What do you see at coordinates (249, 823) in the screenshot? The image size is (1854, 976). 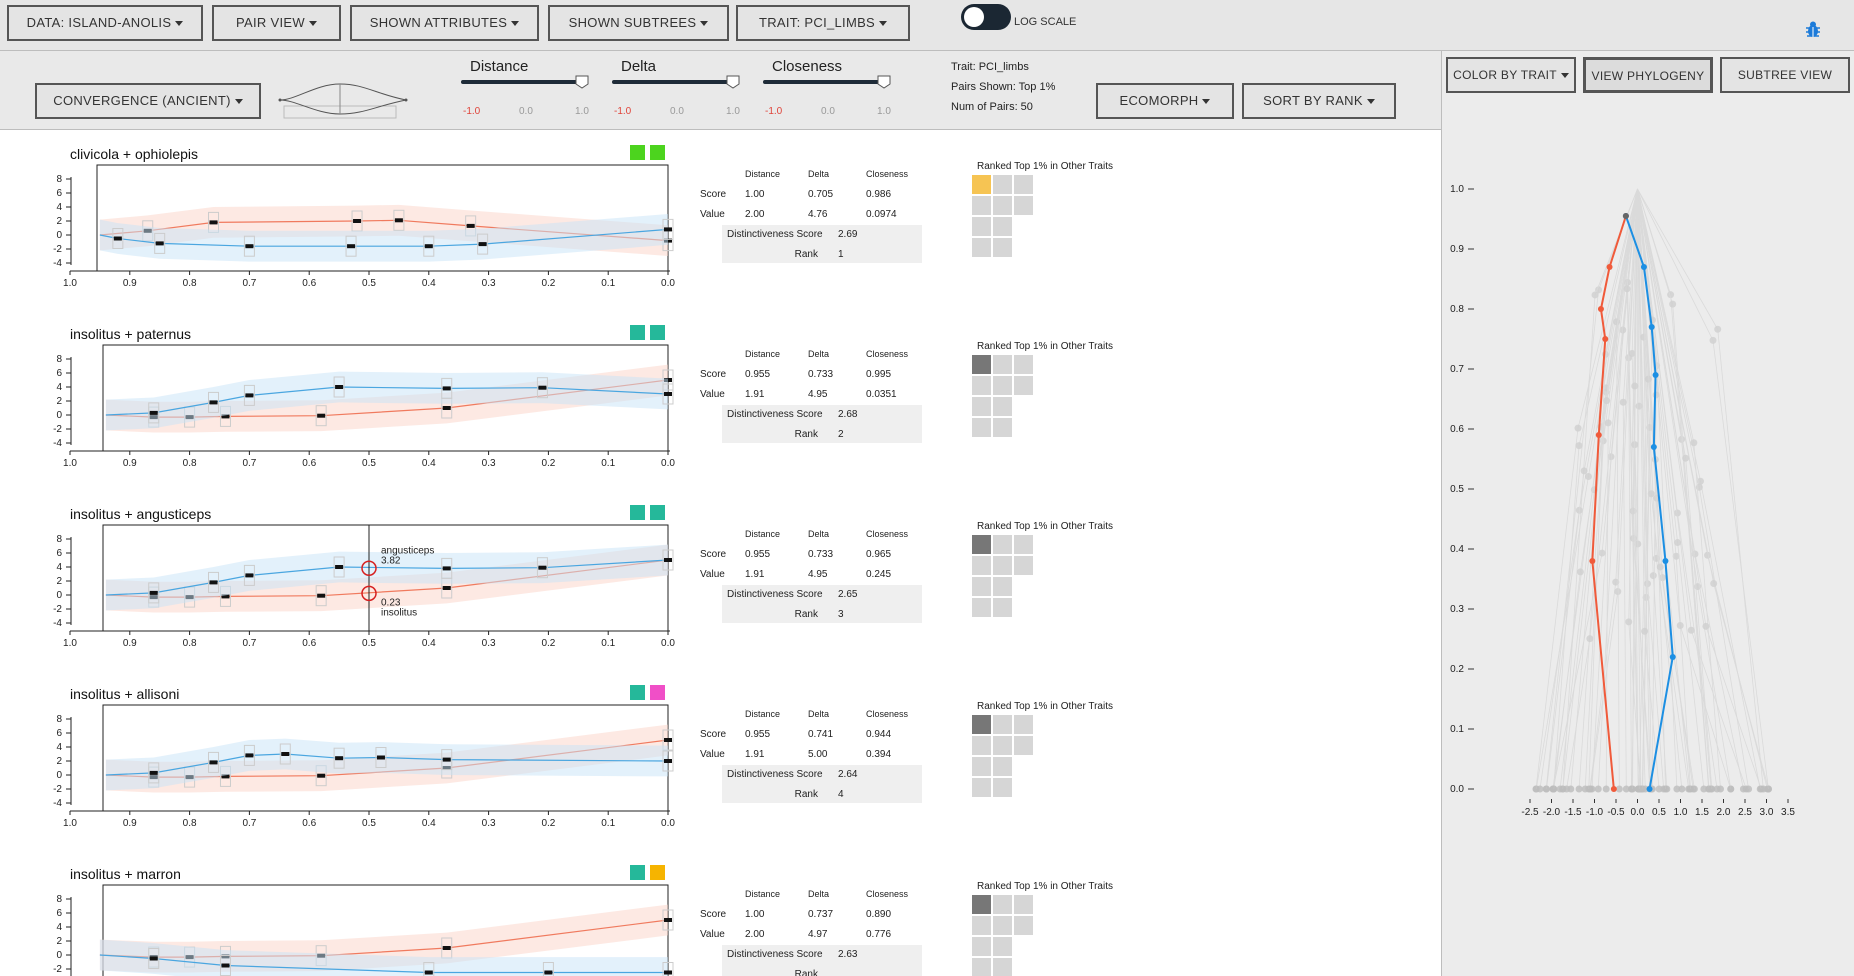 I see `x-tick-label: 0.7` at bounding box center [249, 823].